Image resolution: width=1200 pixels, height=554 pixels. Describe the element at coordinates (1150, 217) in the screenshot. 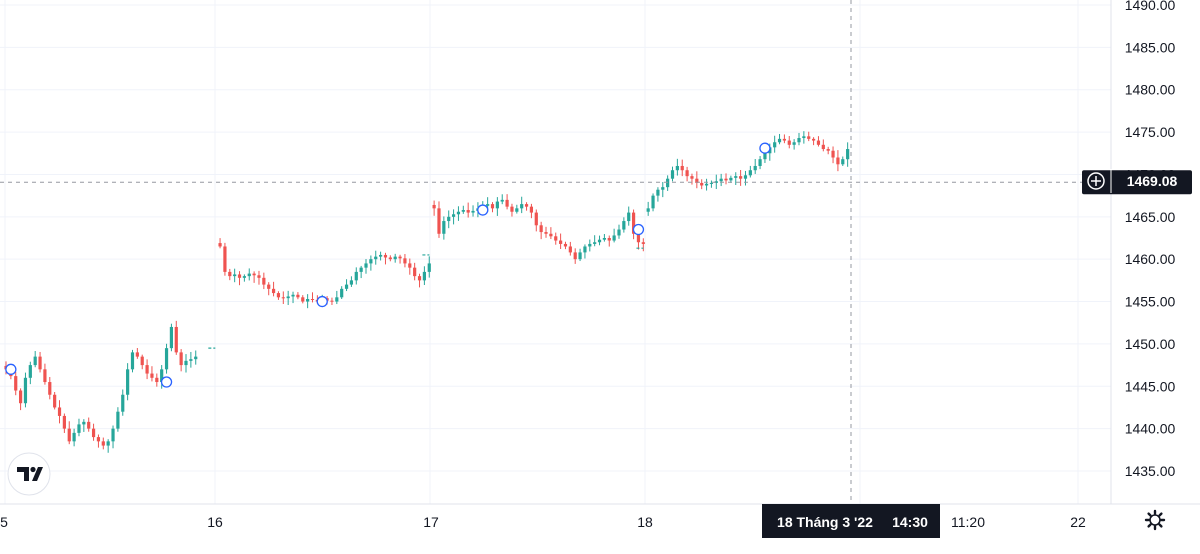

I see `y-tick-label: 1465.00` at that location.